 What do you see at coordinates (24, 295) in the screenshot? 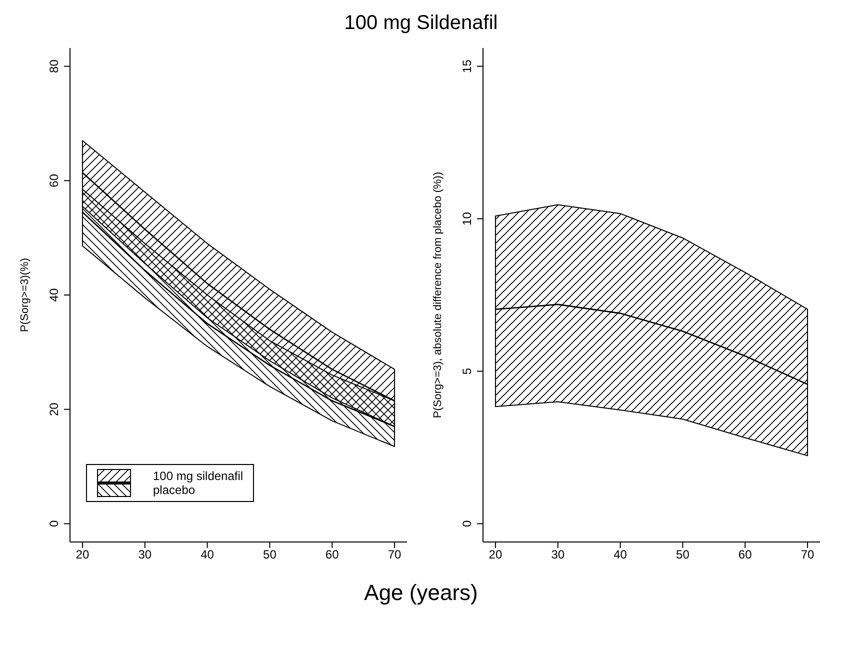
I see `y-axis-title: P(Sorg>=3)(%)` at bounding box center [24, 295].